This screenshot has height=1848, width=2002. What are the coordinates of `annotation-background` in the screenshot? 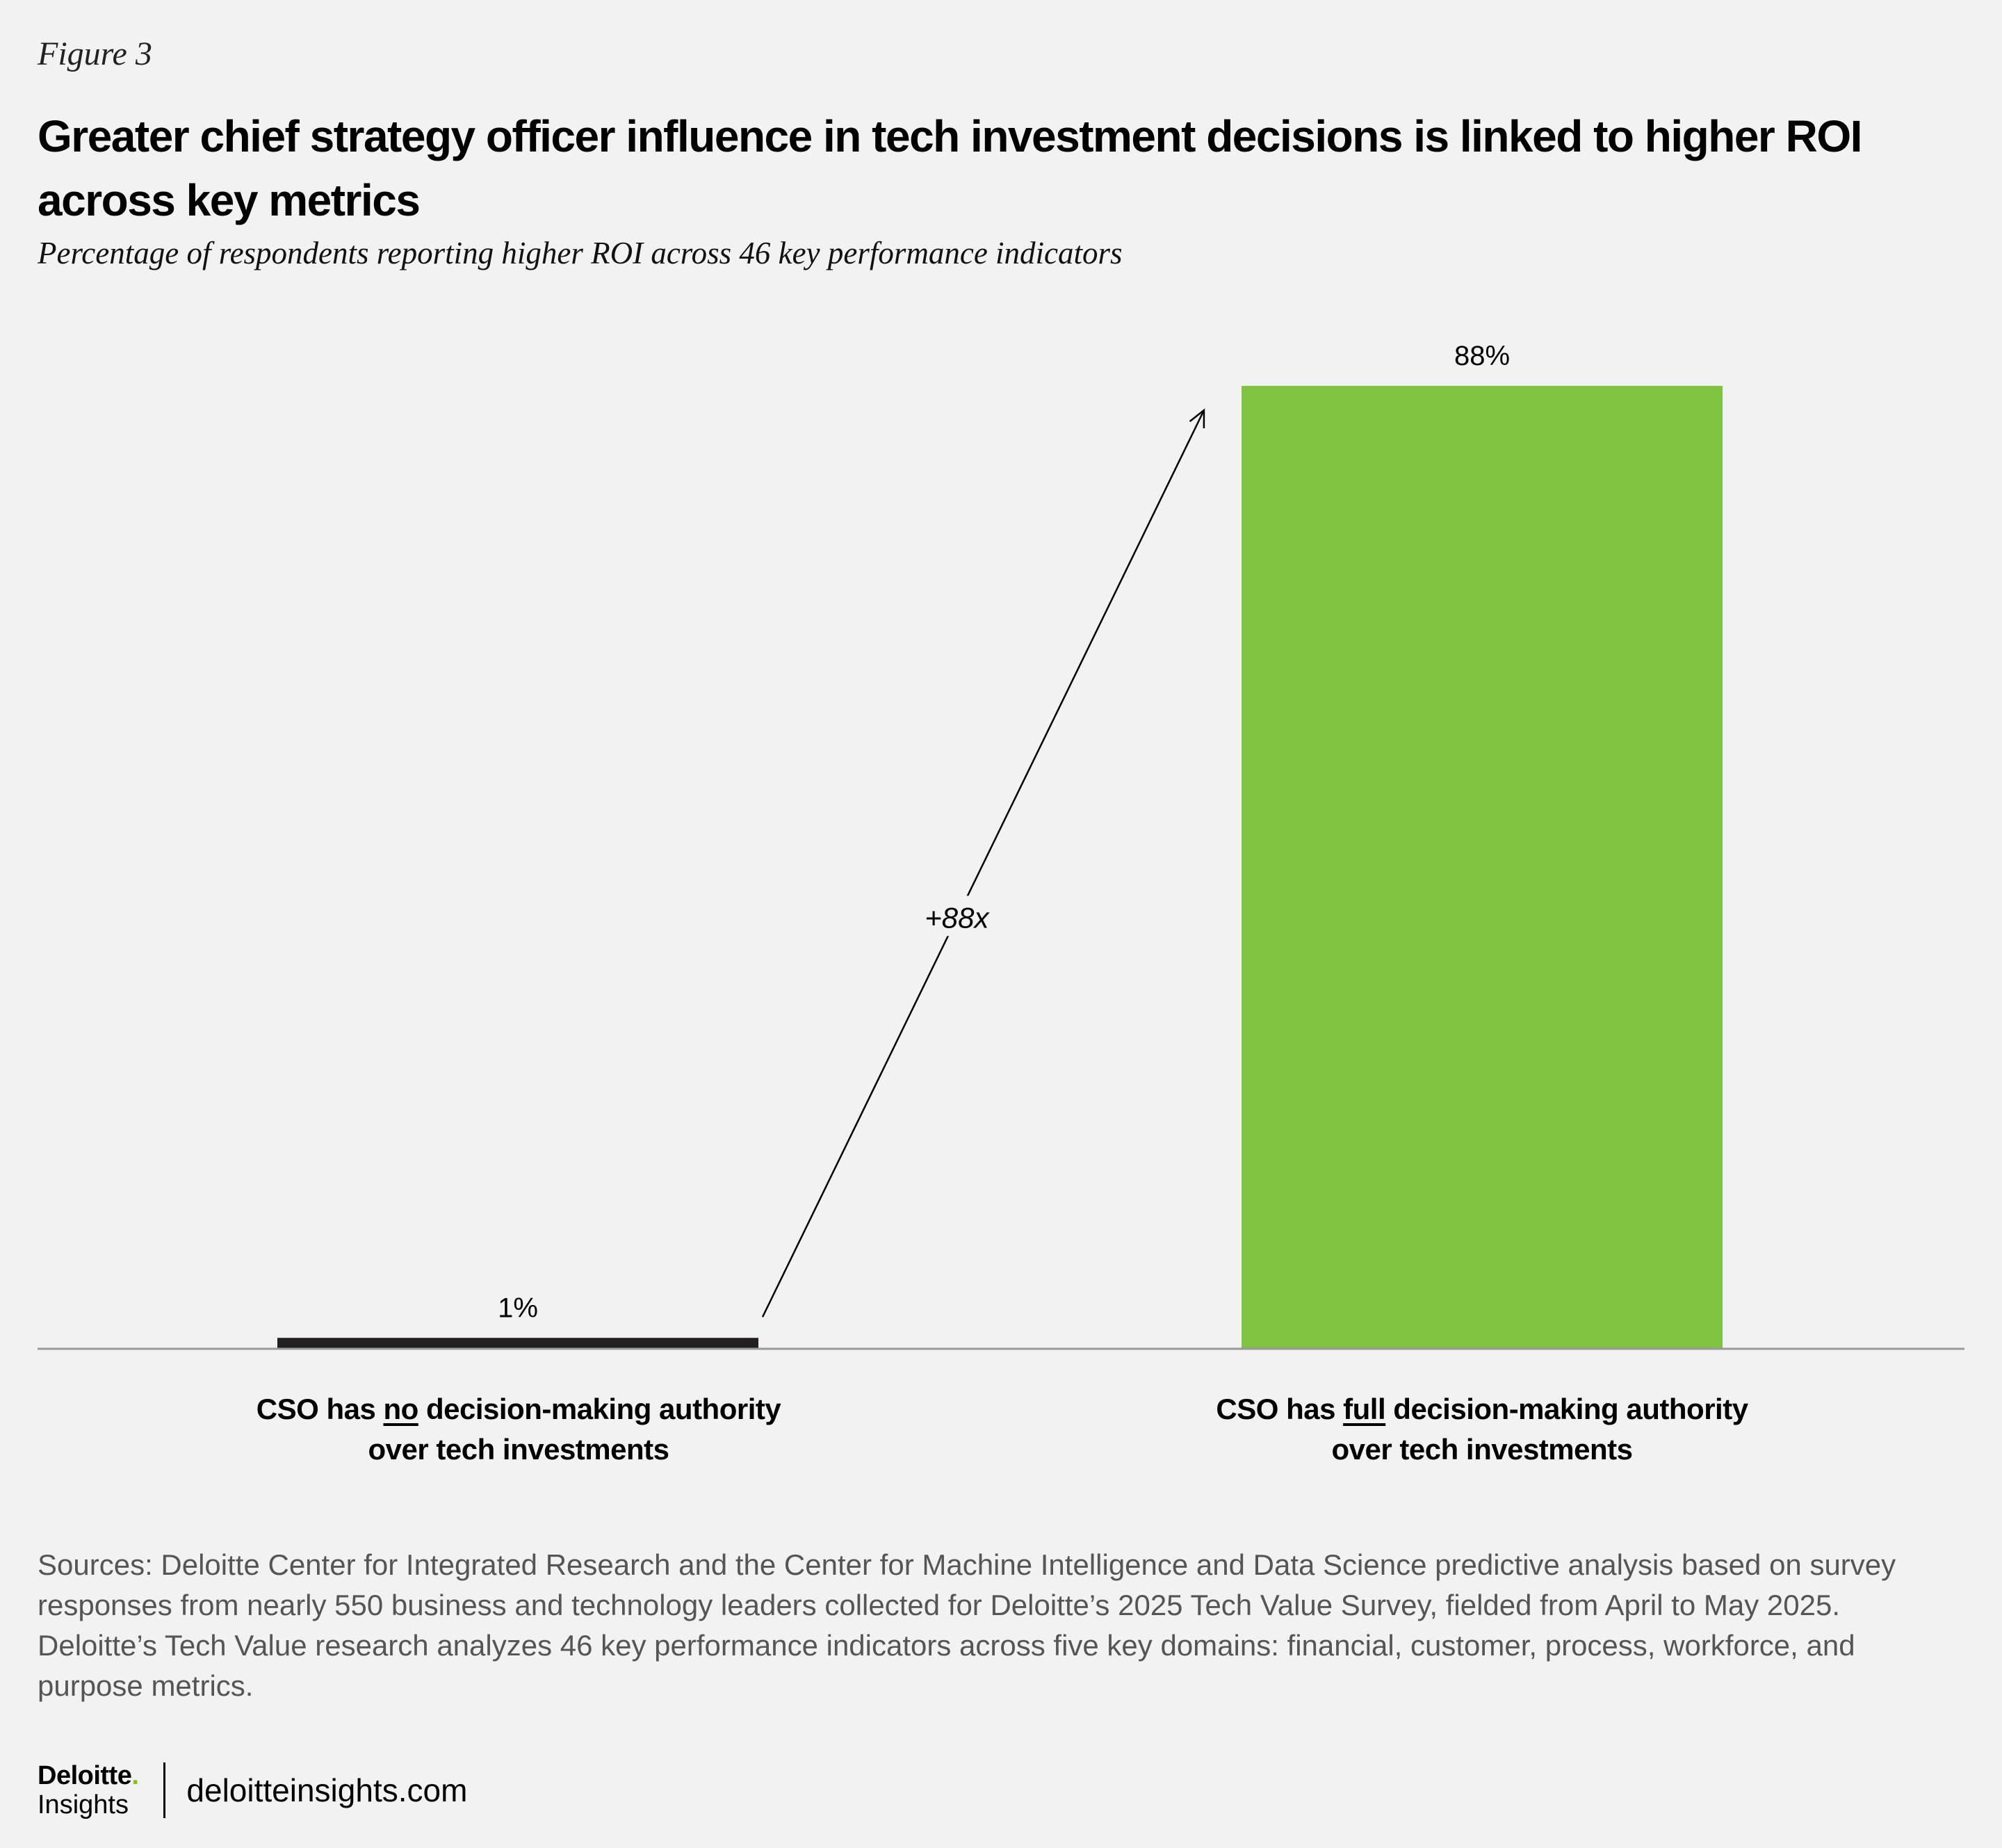 It's located at (956, 916).